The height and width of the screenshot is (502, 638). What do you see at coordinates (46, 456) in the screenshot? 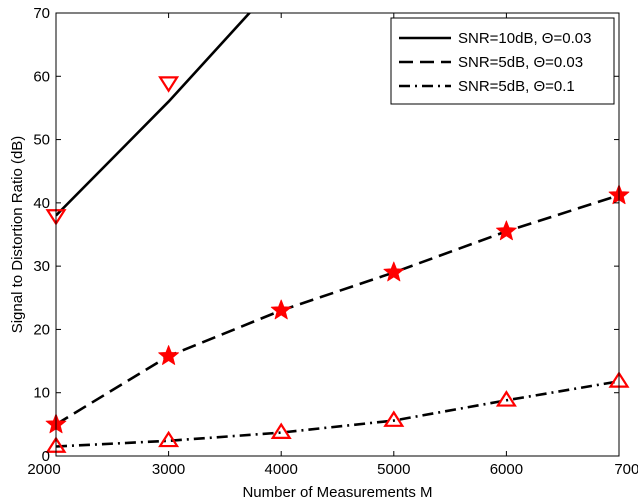
I see `y-tick-label: 0` at bounding box center [46, 456].